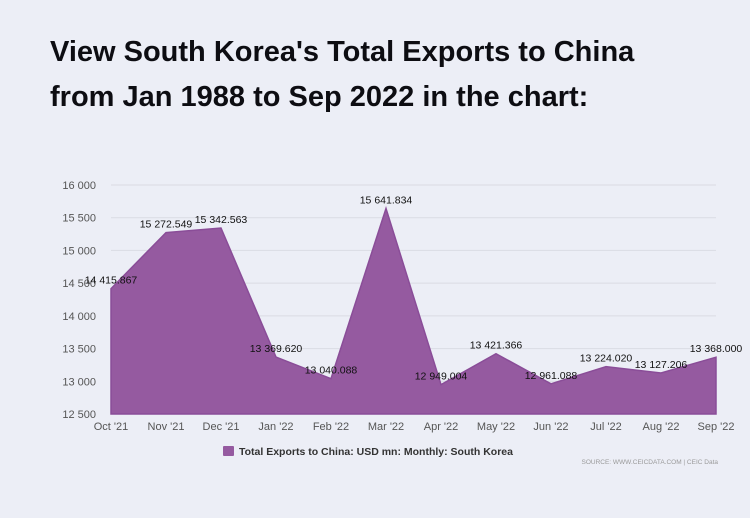  What do you see at coordinates (716, 427) in the screenshot?
I see `x-tick-label: Sep '22` at bounding box center [716, 427].